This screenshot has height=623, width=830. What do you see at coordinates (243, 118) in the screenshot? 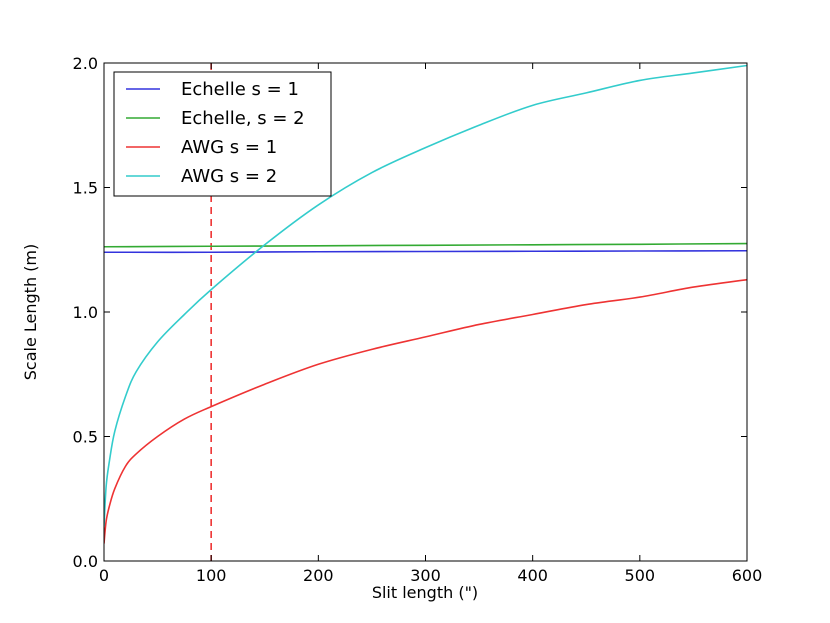
I see `legend-label: Echelle, s = 2` at bounding box center [243, 118].